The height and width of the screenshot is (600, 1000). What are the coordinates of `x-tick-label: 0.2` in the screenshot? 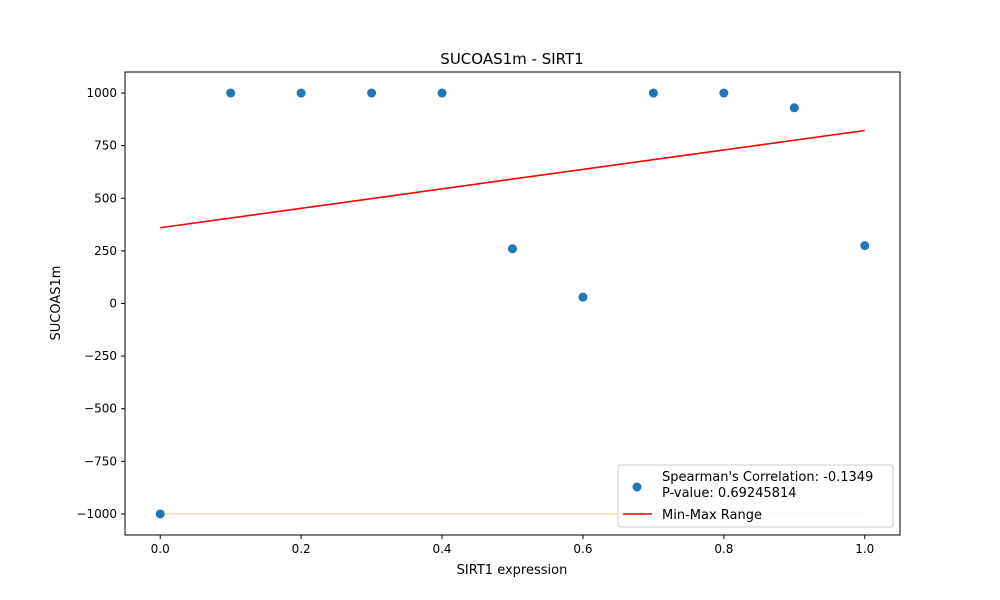 It's located at (301, 549).